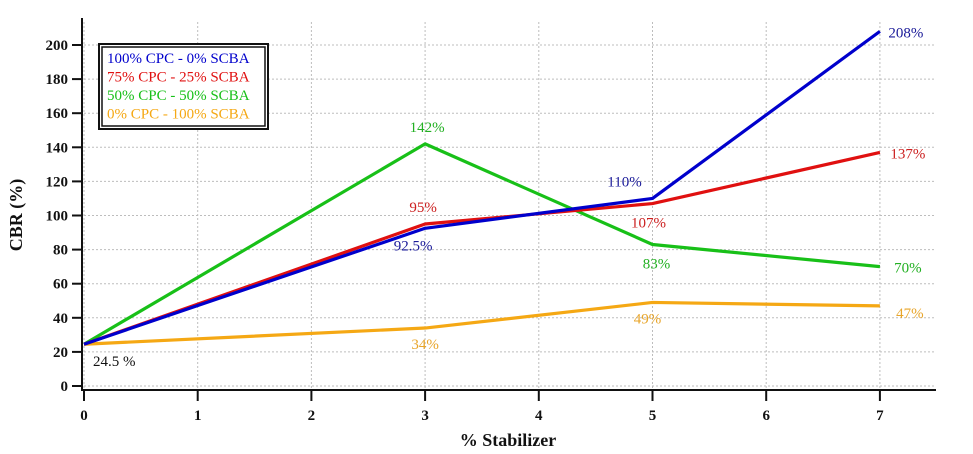 The height and width of the screenshot is (454, 973). What do you see at coordinates (114, 362) in the screenshot?
I see `start-value-annotation: 24.5 %` at bounding box center [114, 362].